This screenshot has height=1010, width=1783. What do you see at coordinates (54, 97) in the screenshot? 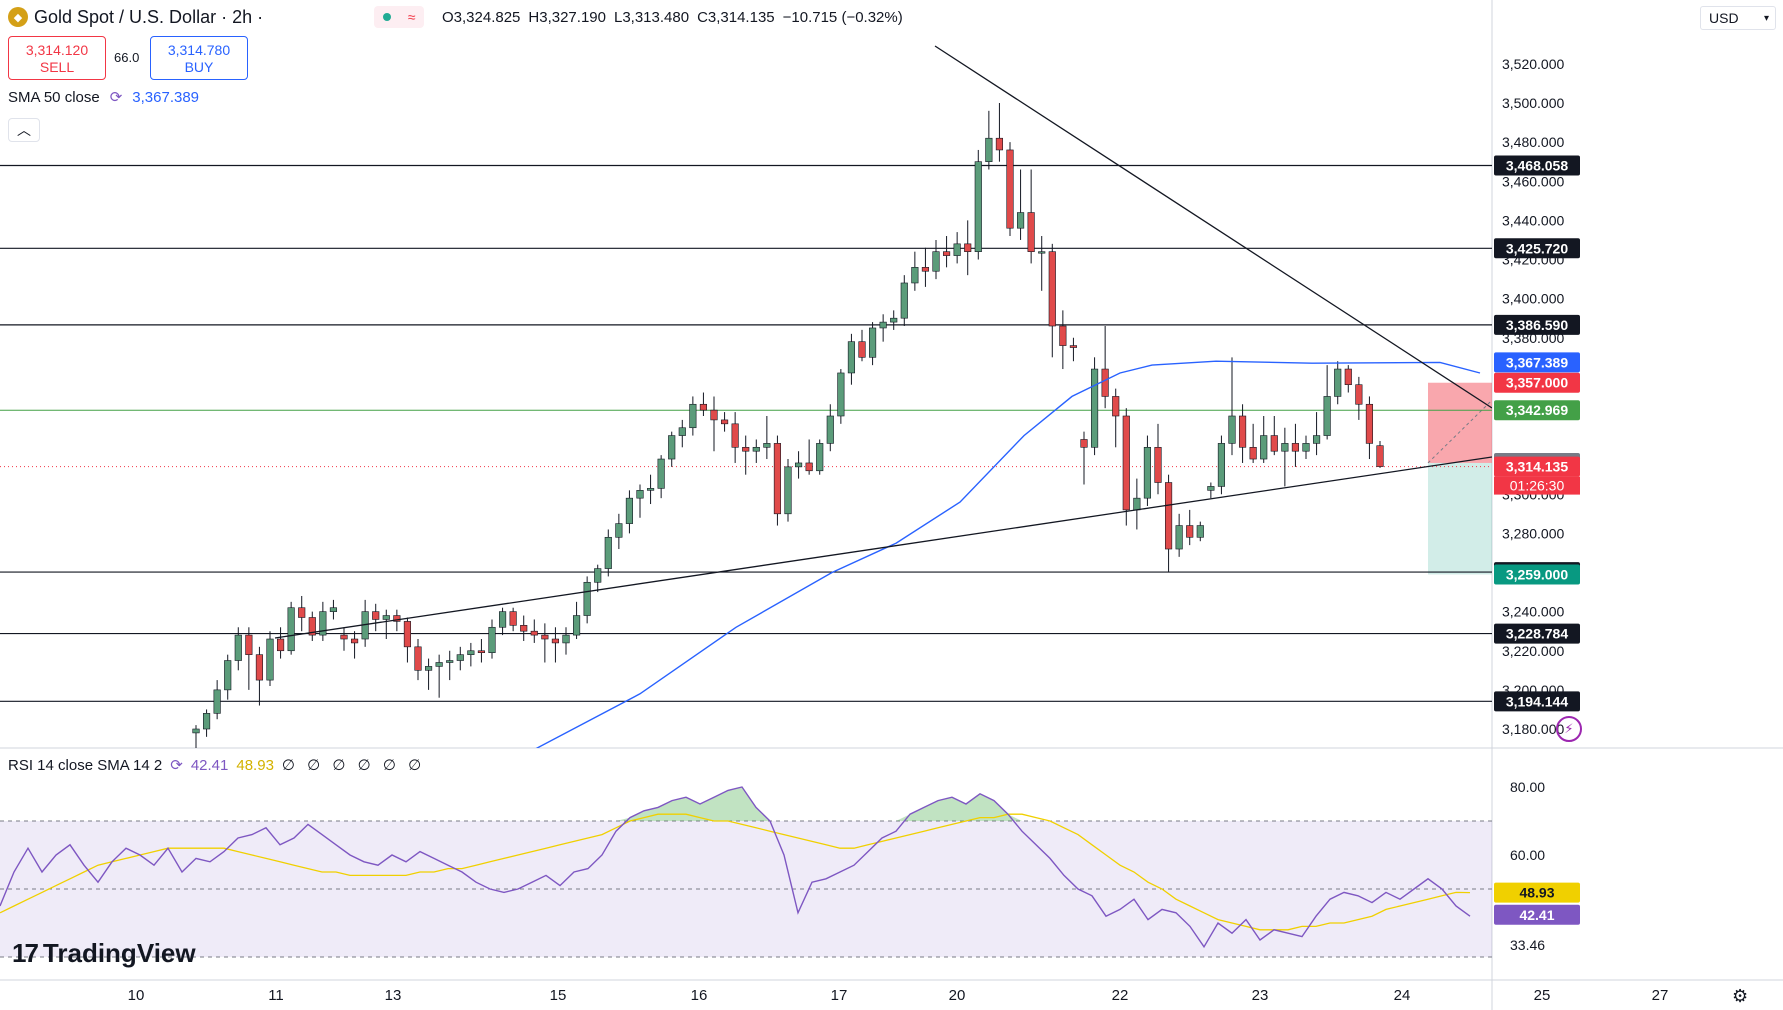
I see `sma-legend-label: SMA 50 close` at bounding box center [54, 97].